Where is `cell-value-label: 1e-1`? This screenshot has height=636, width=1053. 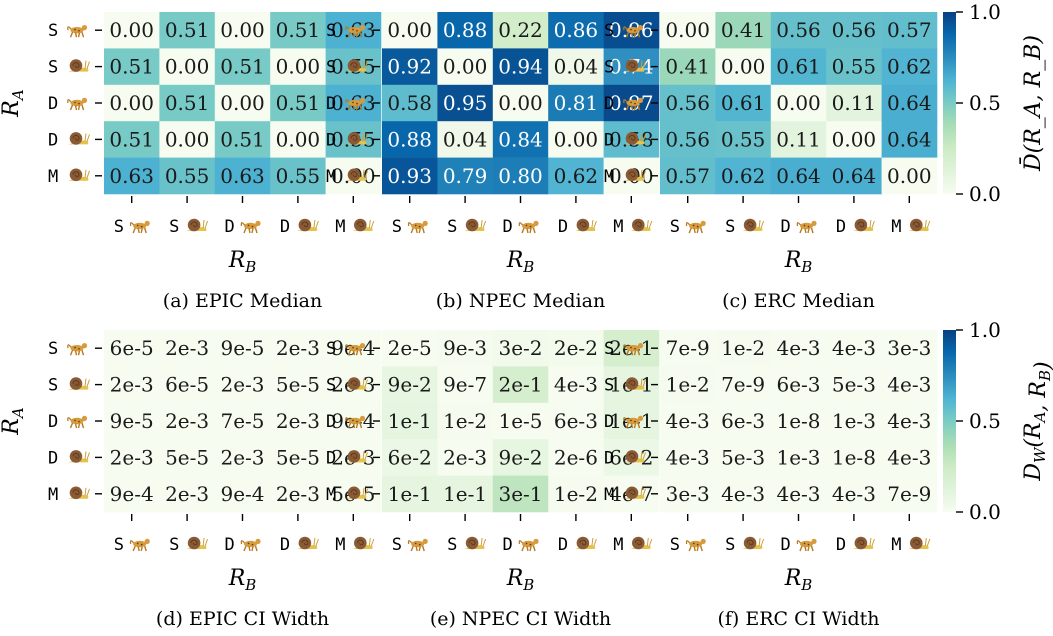 cell-value-label: 1e-1 is located at coordinates (465, 494).